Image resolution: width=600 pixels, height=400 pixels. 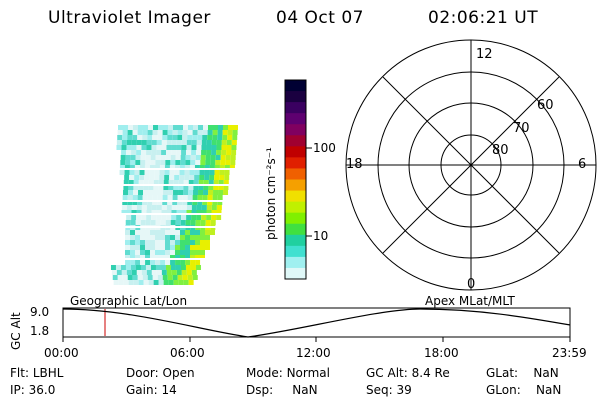 I want to click on scan-gap, so click(x=175, y=185).